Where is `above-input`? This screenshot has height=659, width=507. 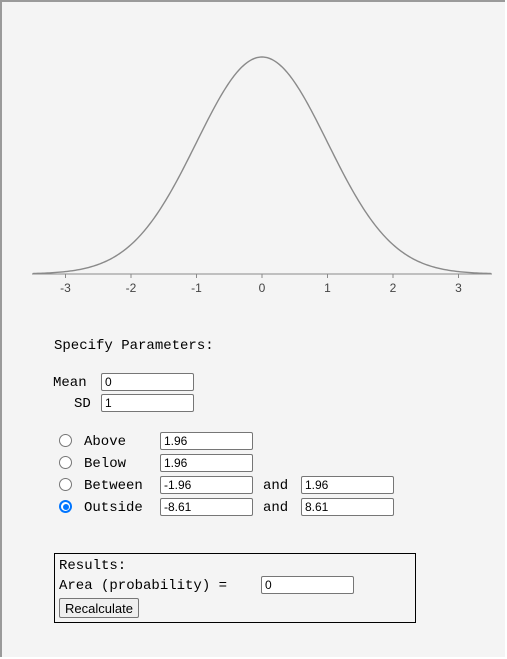
above-input is located at coordinates (206, 441).